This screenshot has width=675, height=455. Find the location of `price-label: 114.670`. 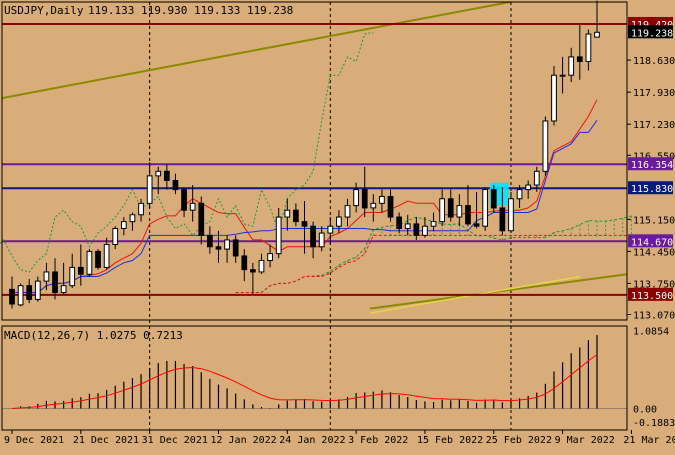

price-label: 114.670 is located at coordinates (652, 242).